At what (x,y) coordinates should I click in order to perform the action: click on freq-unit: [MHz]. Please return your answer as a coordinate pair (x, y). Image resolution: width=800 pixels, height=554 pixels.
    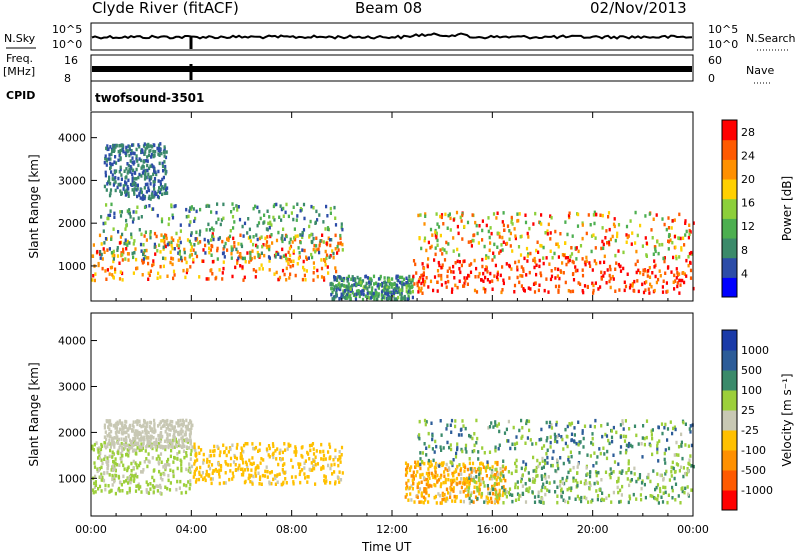
    Looking at the image, I should click on (19, 71).